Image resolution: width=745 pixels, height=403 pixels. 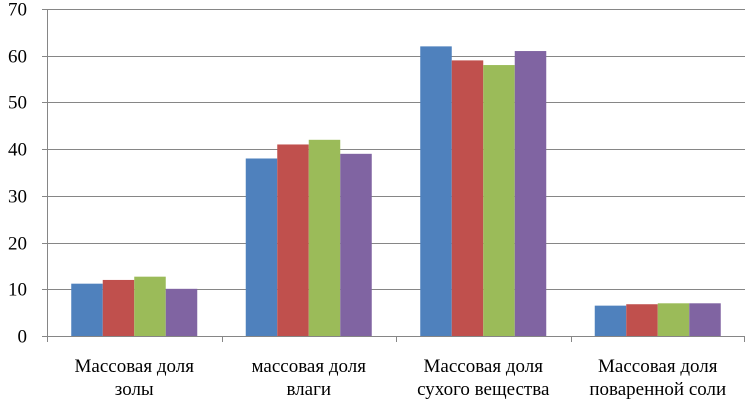 What do you see at coordinates (17, 57) in the screenshot?
I see `y-tick-label: 60` at bounding box center [17, 57].